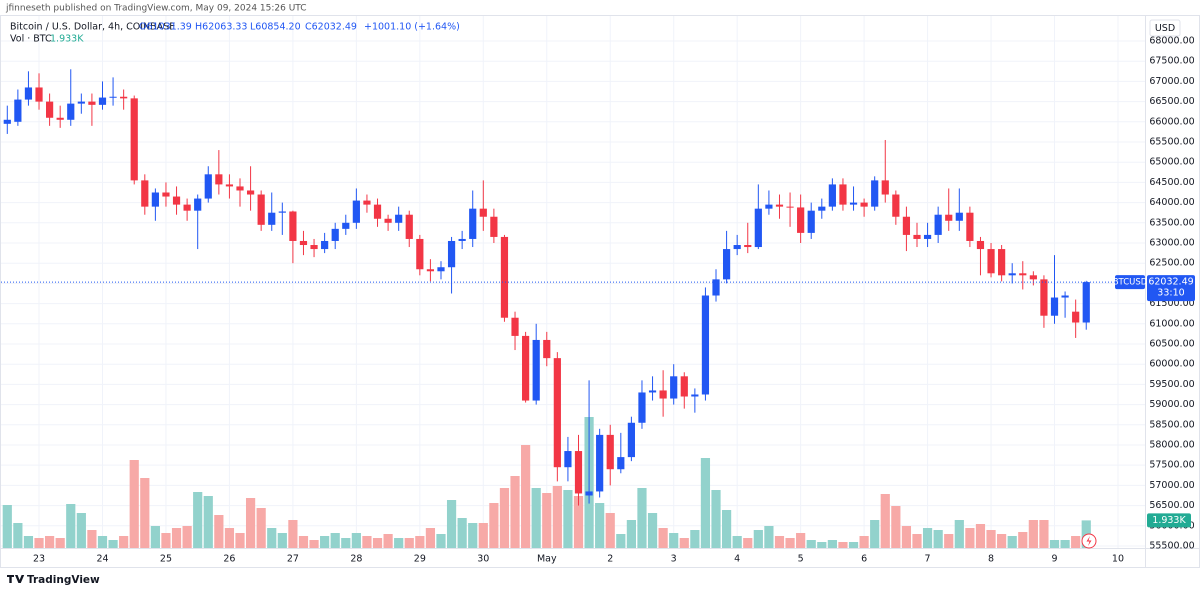 Image resolution: width=1200 pixels, height=591 pixels. I want to click on x-tick-label: 7, so click(928, 559).